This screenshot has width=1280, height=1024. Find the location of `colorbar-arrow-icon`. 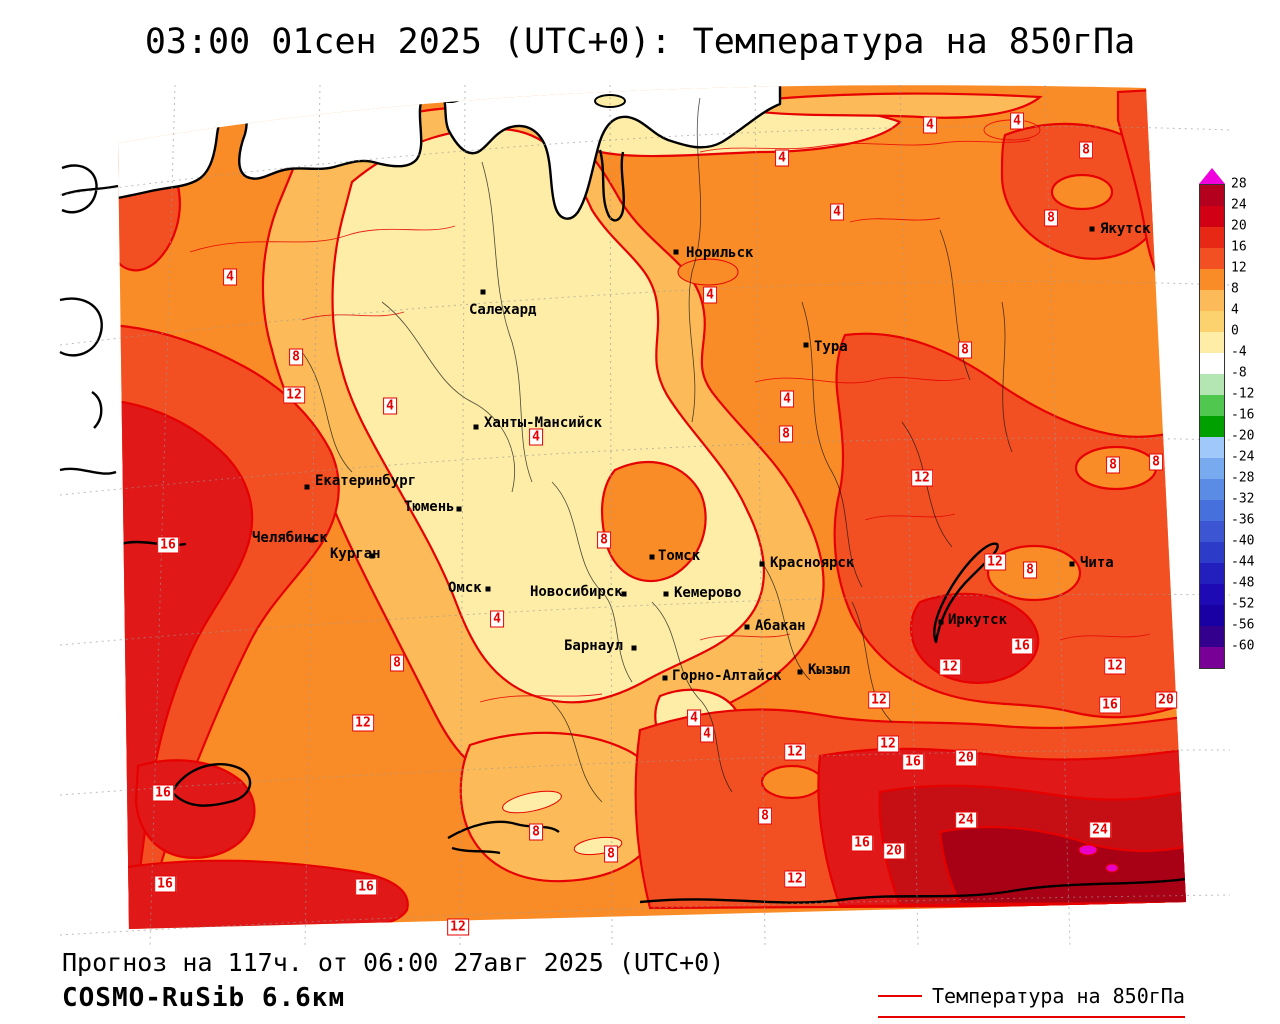

colorbar-arrow-icon is located at coordinates (1212, 176).